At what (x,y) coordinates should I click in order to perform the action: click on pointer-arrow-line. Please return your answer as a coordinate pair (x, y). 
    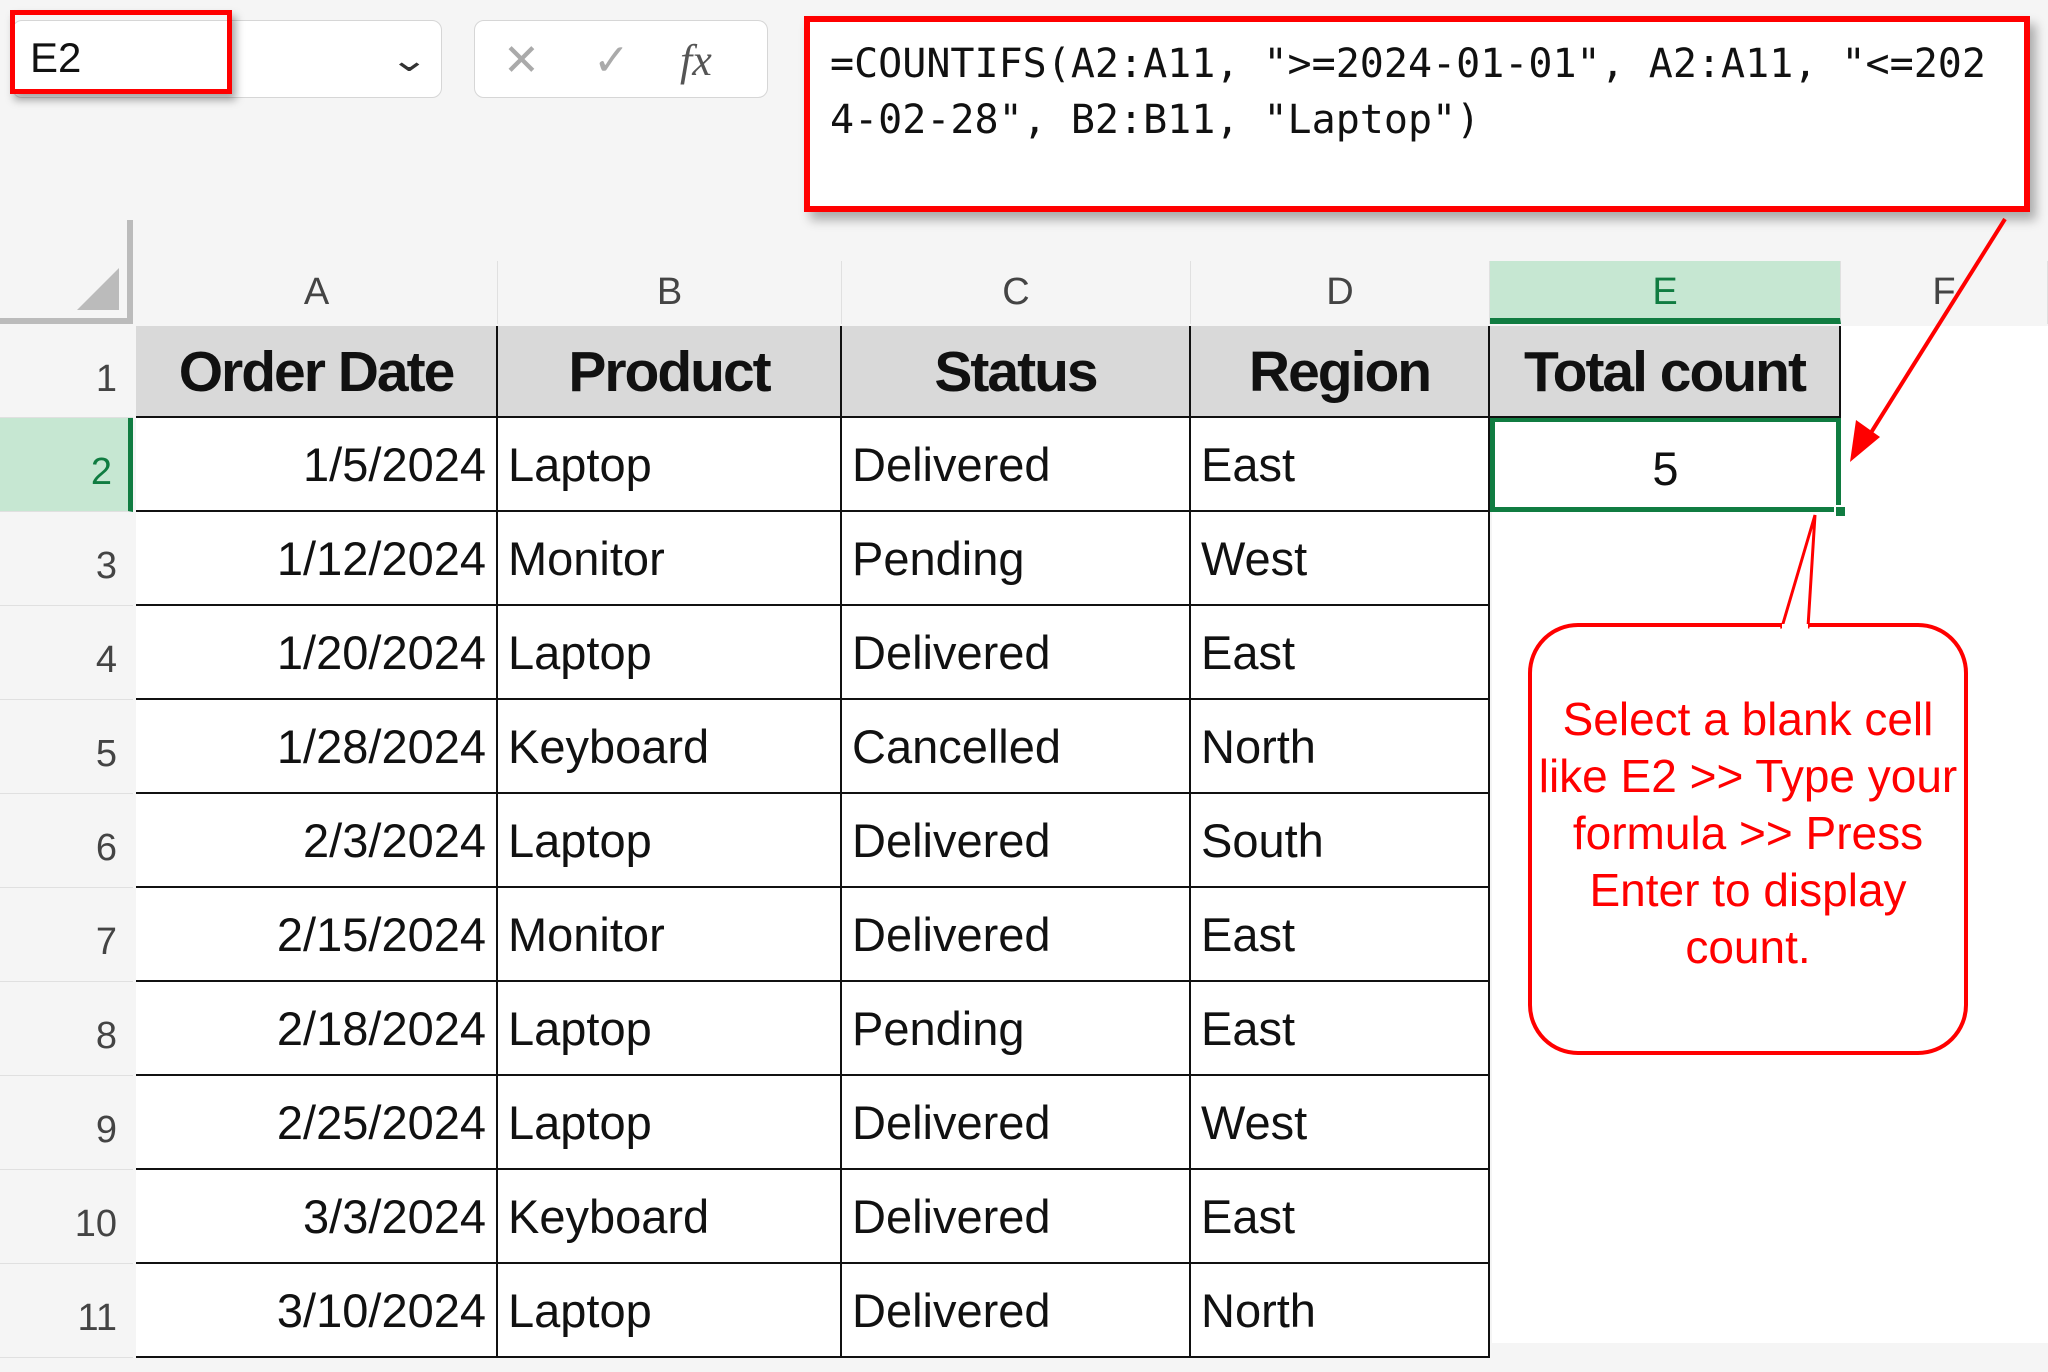
    Looking at the image, I should click on (1933, 333).